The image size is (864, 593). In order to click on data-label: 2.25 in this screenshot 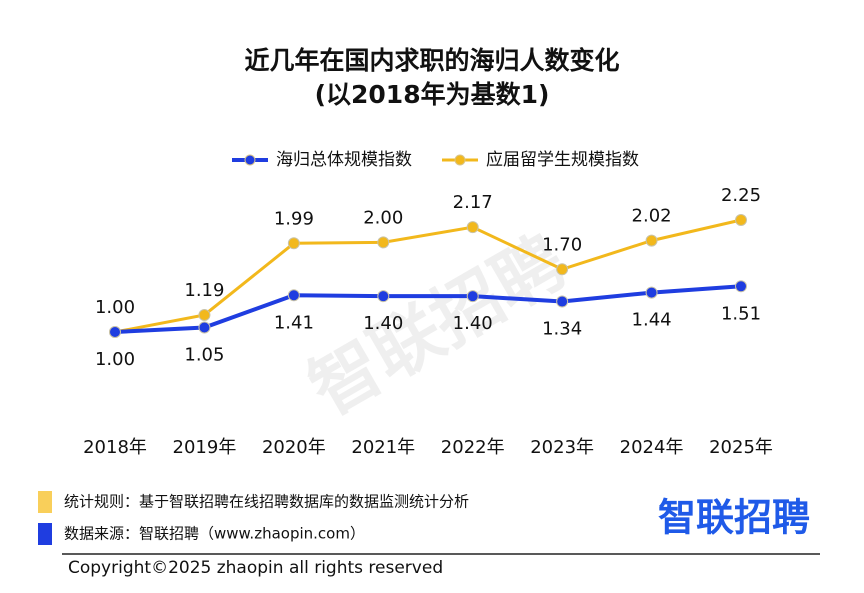, I will do `click(741, 195)`.